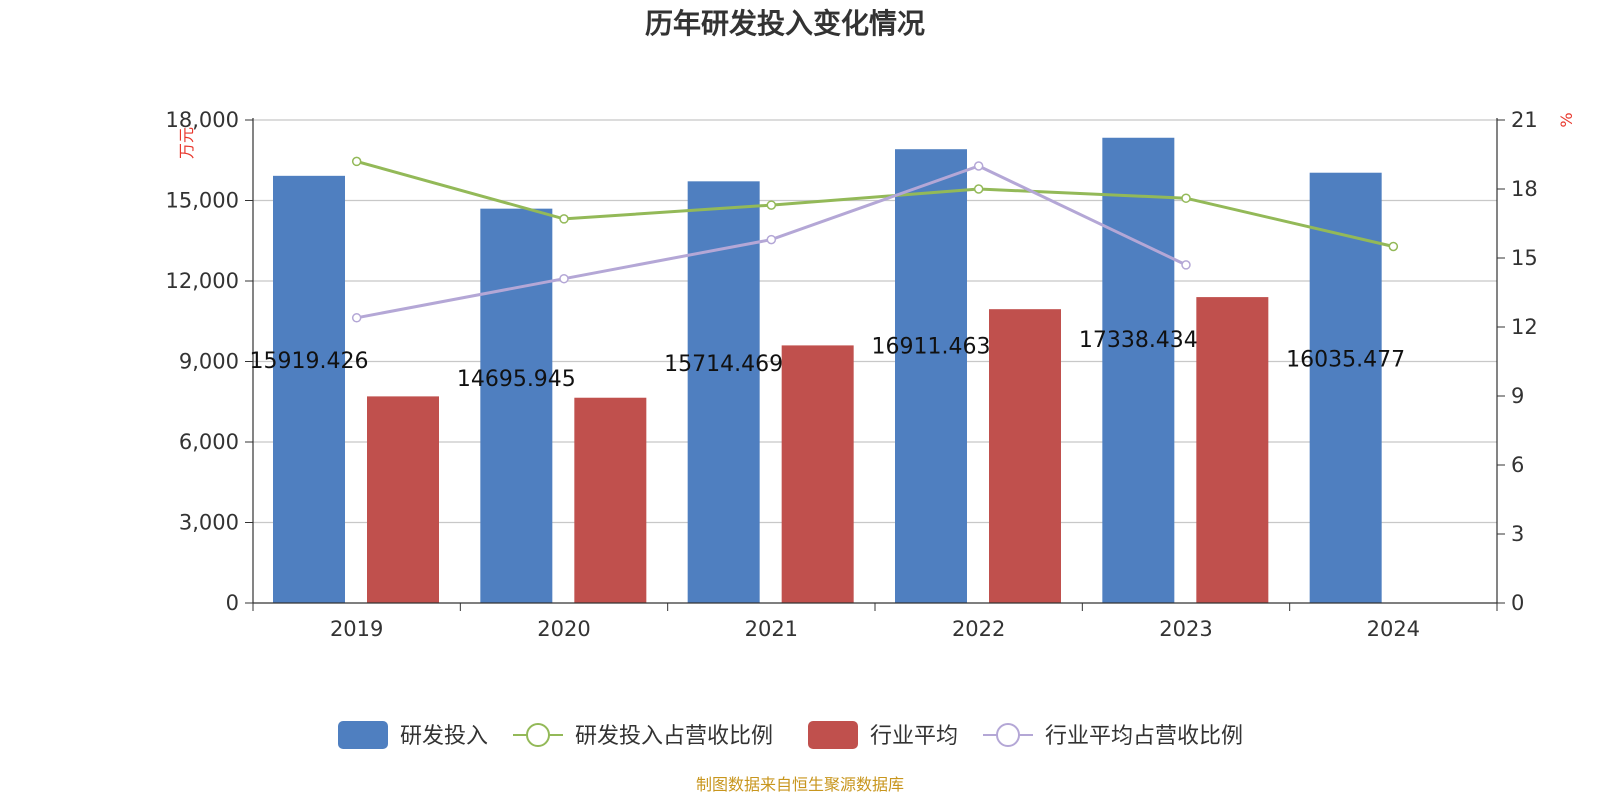  I want to click on right-axis-tick-label: 6, so click(1517, 465).